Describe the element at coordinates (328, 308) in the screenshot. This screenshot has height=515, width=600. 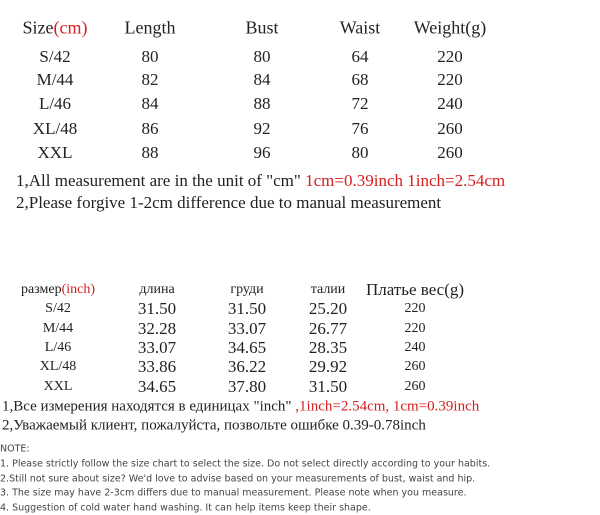
I see `table-cell: 25.20` at that location.